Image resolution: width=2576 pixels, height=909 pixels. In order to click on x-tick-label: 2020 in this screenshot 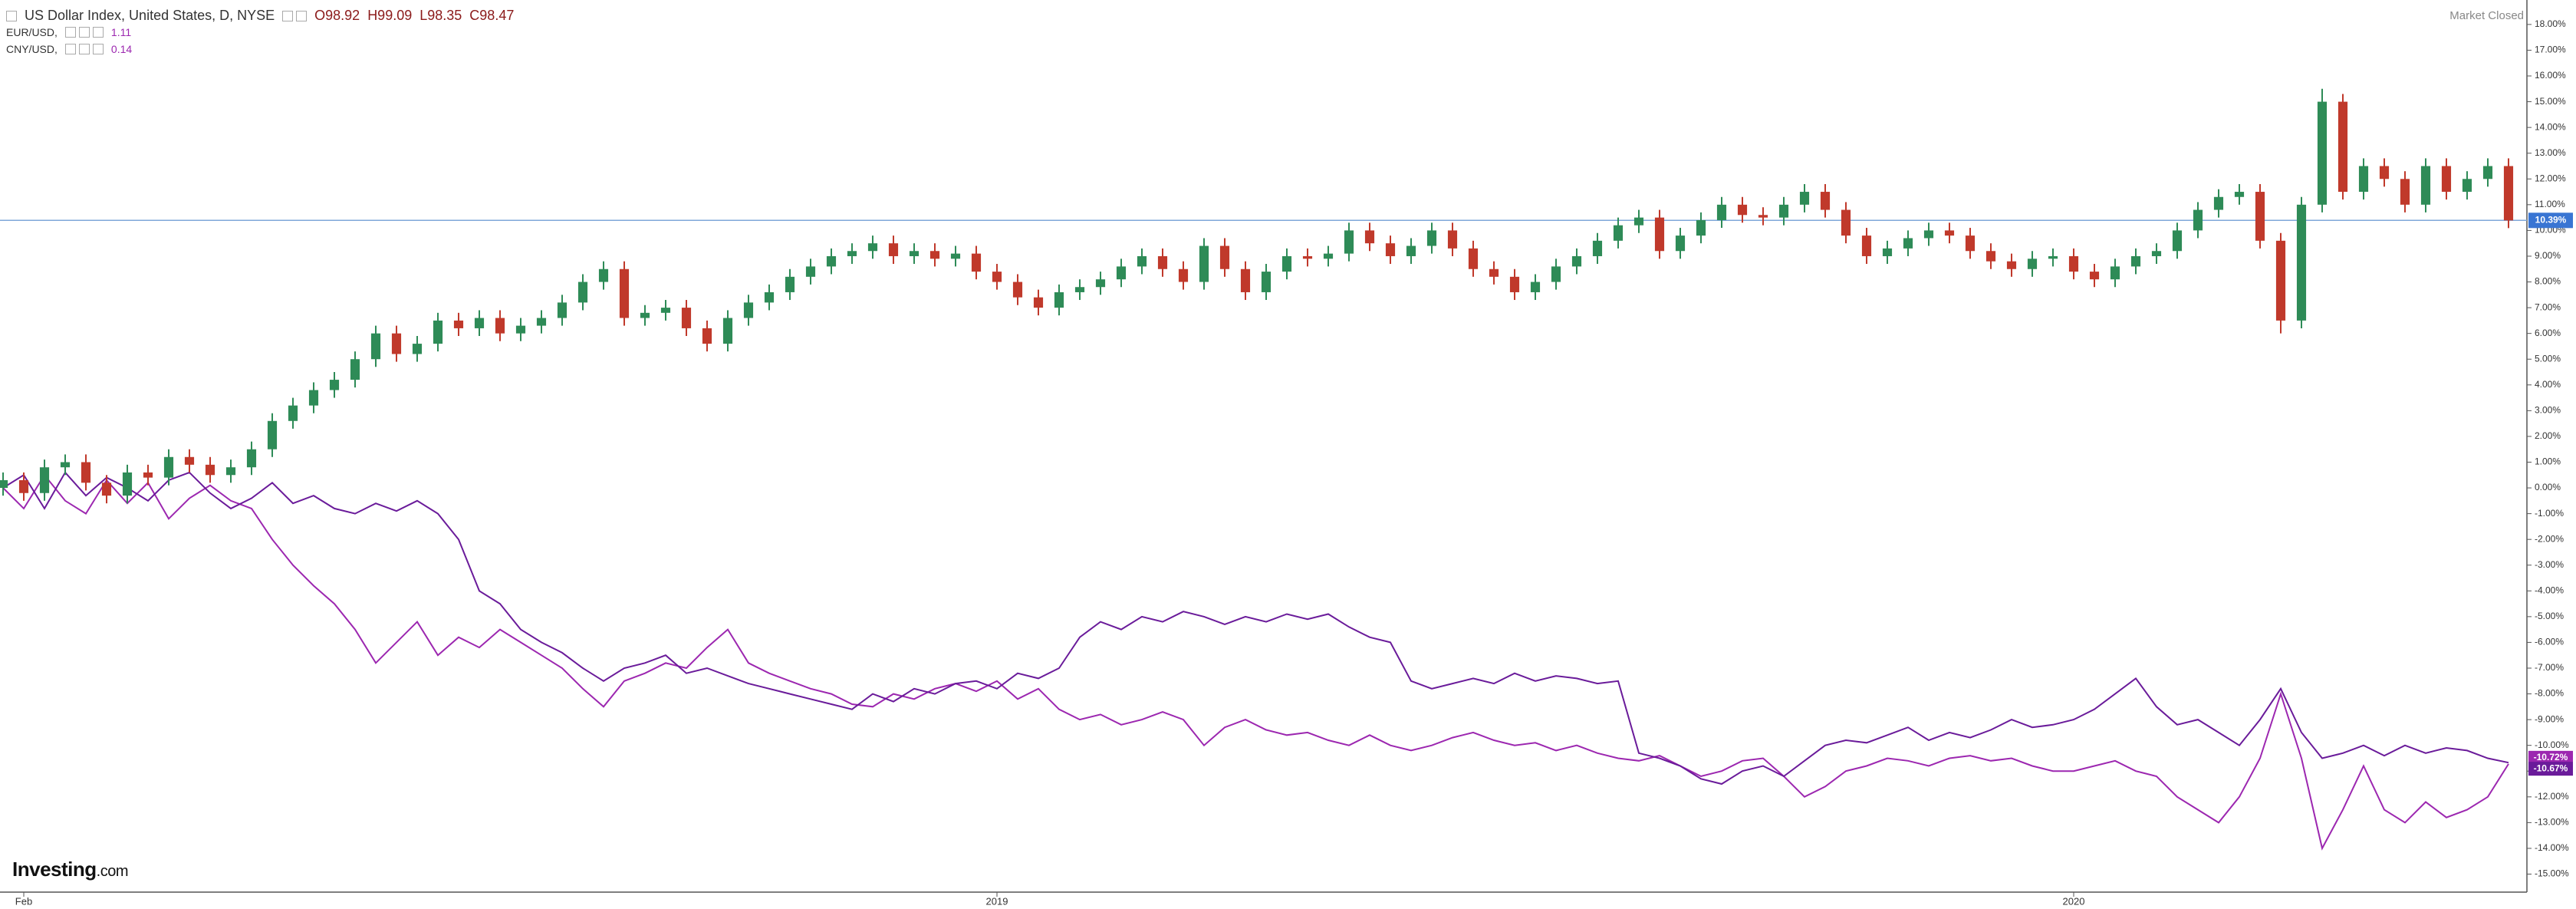, I will do `click(2074, 901)`.